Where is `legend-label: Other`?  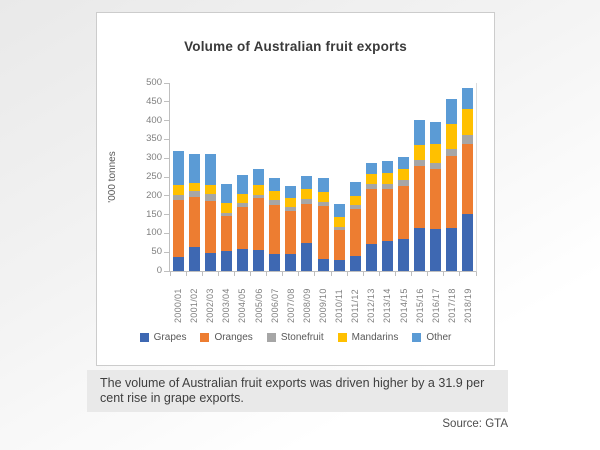 legend-label: Other is located at coordinates (439, 337).